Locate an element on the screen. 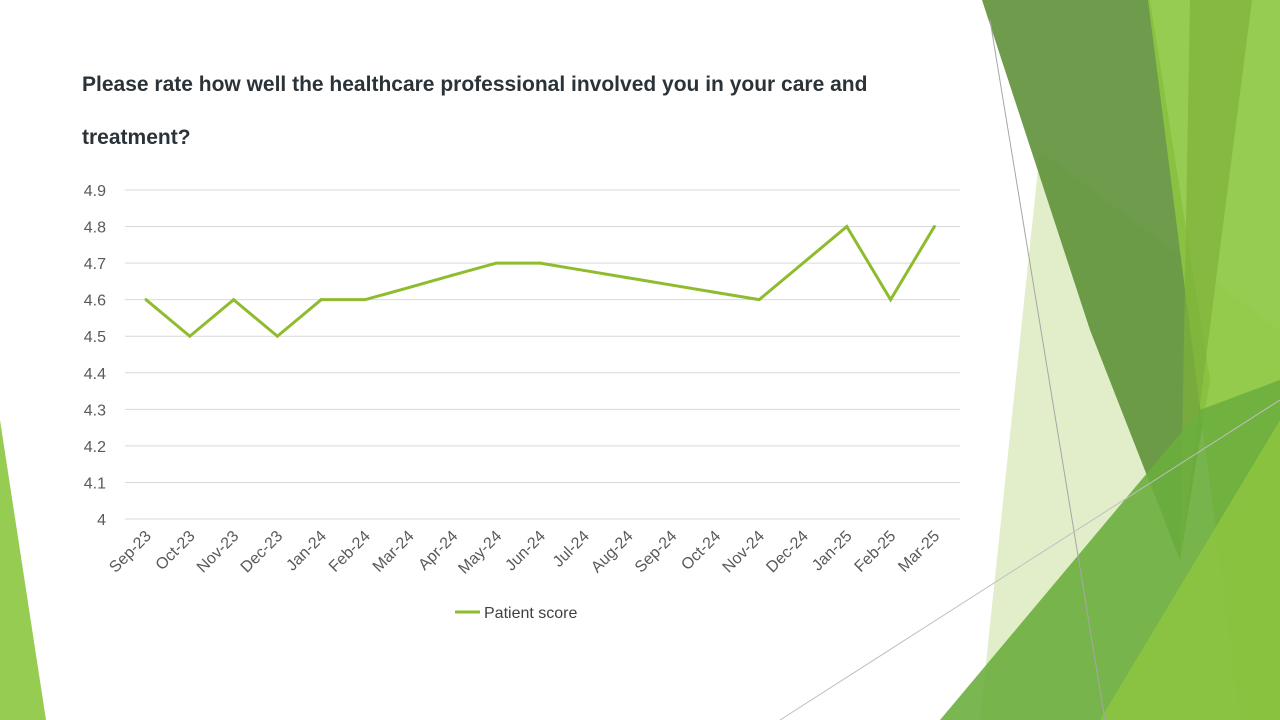  x-tick-label: Mar-25 is located at coordinates (919, 552).